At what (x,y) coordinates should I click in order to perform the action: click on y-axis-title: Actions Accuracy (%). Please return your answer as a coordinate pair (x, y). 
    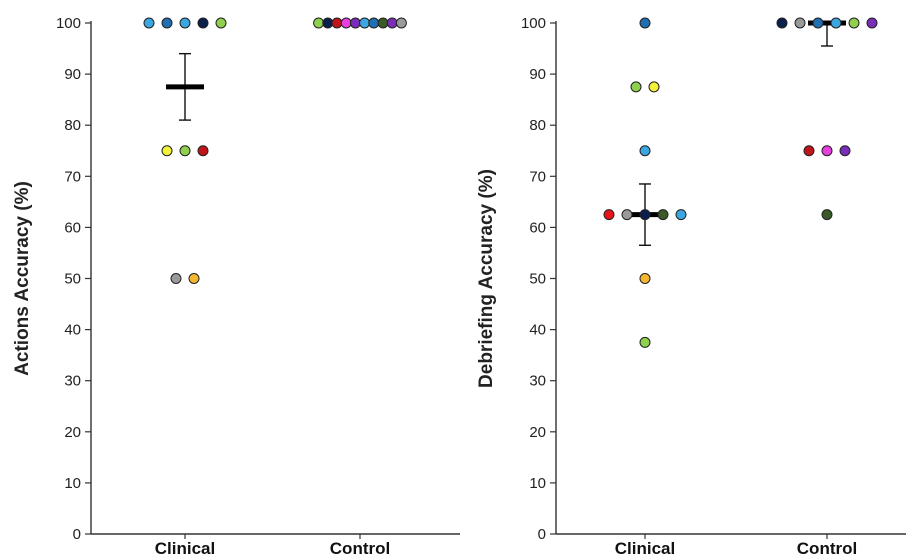
    Looking at the image, I should click on (22, 278).